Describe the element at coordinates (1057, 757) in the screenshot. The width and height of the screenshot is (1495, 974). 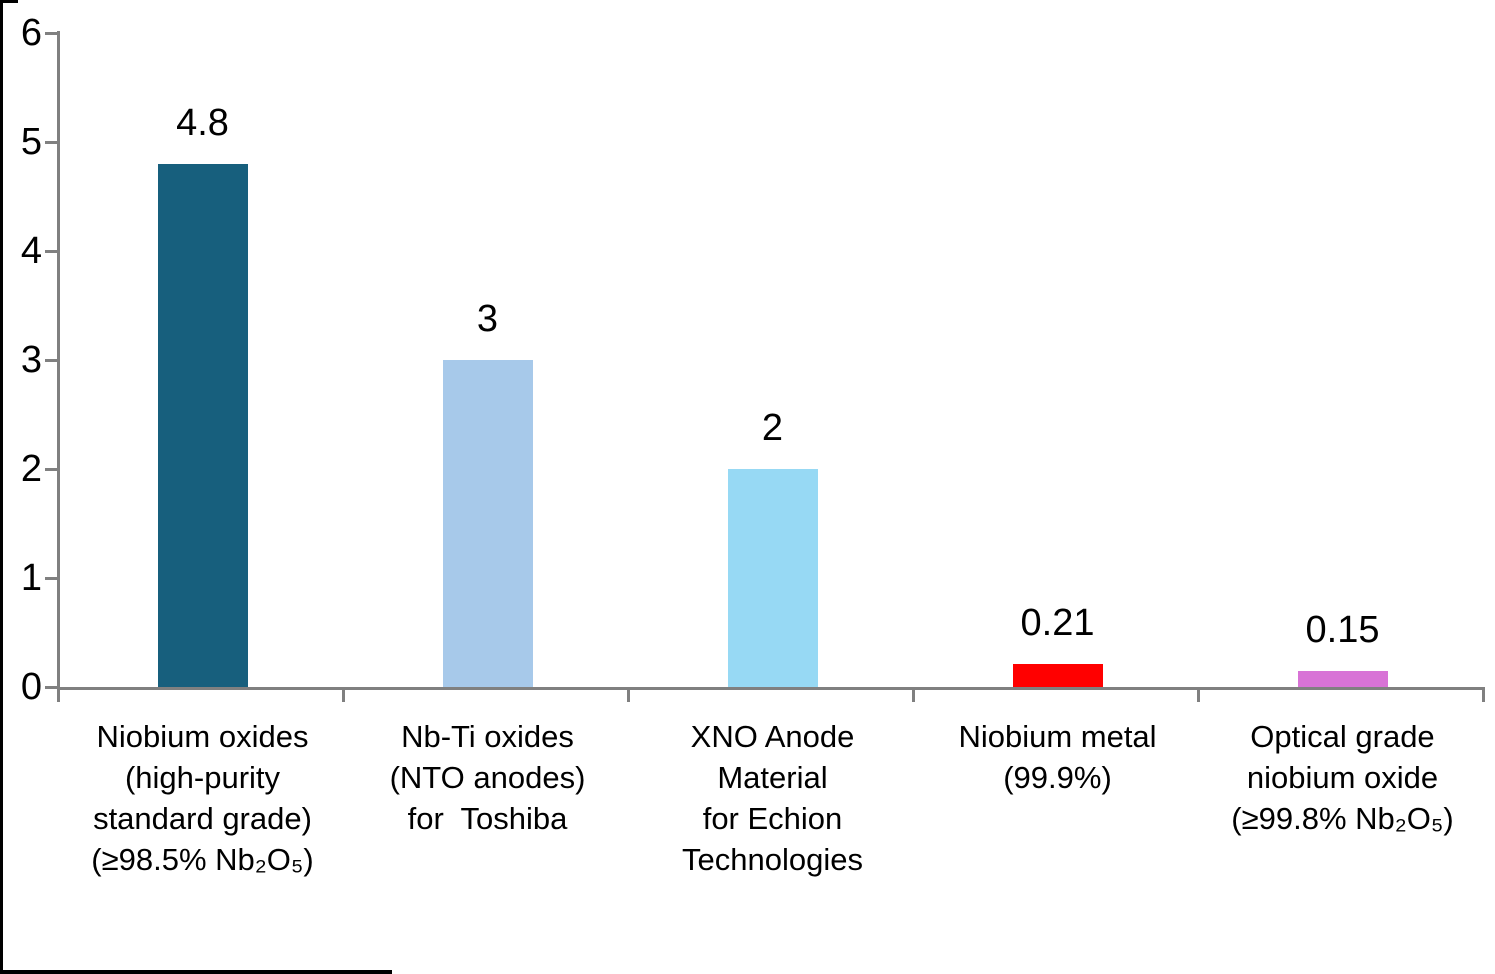
I see `category-label-4: Niobium metal (99.9%)` at that location.